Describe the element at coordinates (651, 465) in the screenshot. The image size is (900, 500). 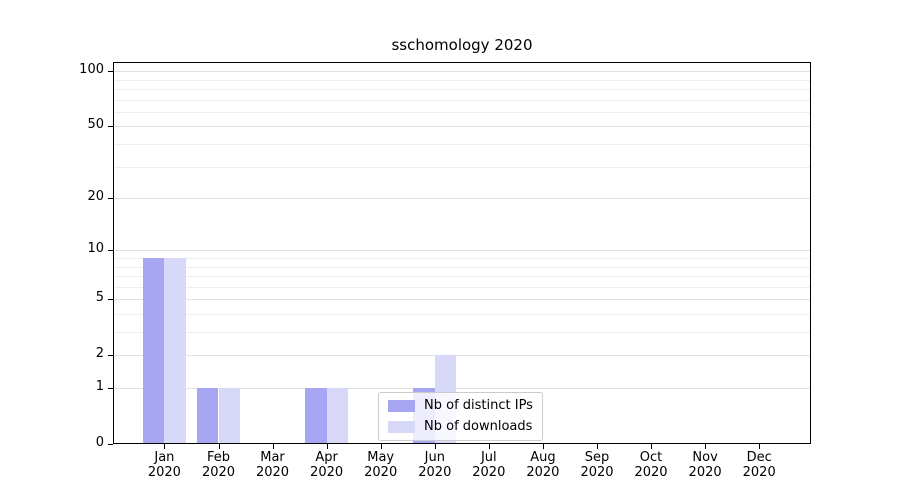
I see `x-tick-label: Oct 2020` at that location.